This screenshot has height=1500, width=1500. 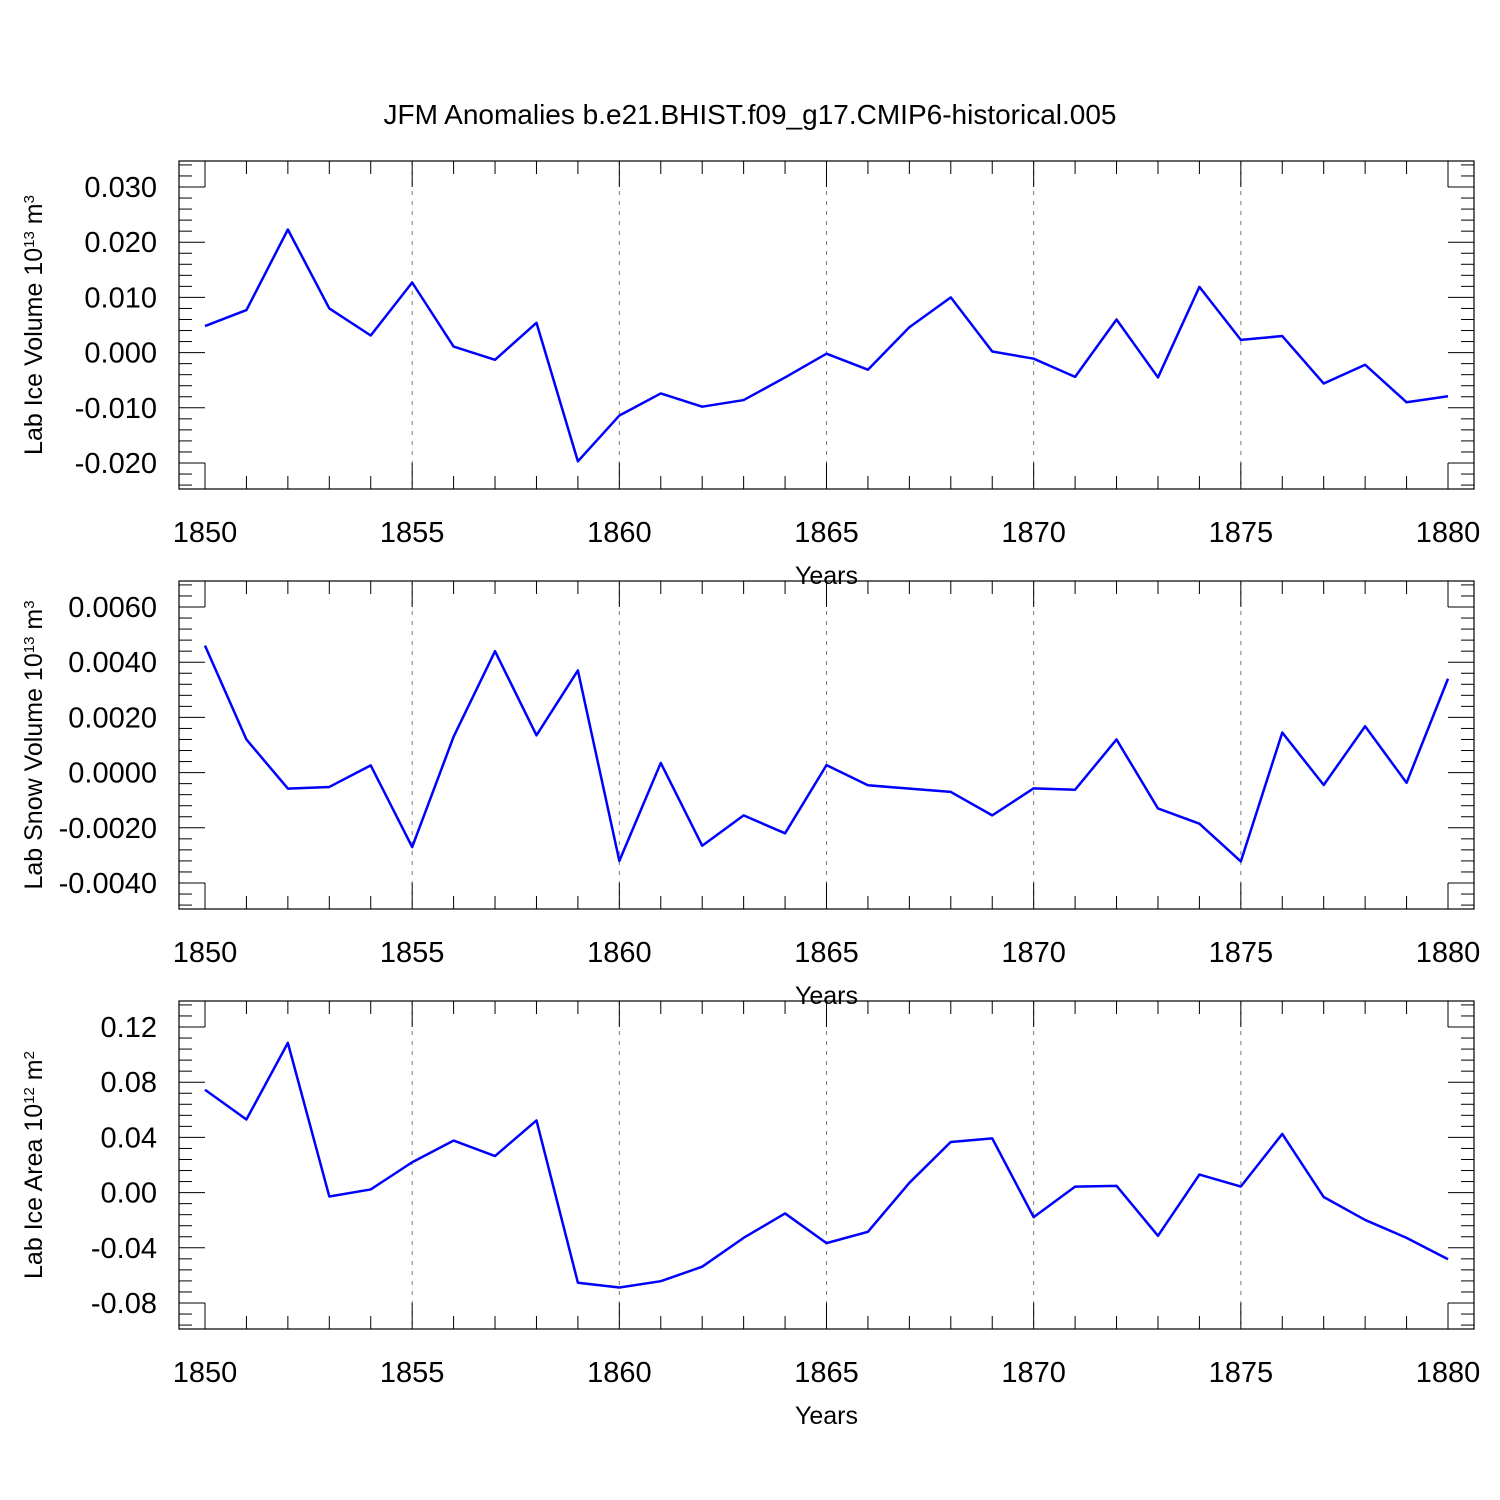 What do you see at coordinates (129, 1194) in the screenshot?
I see `y-tick-label: 0.00` at bounding box center [129, 1194].